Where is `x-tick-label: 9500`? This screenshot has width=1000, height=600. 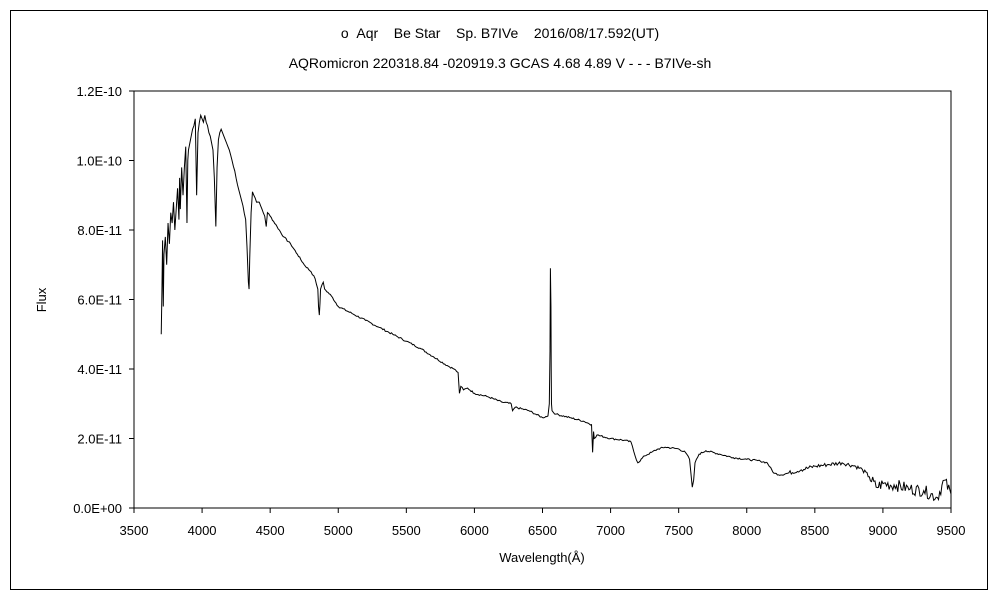 x-tick-label: 9500 is located at coordinates (951, 530).